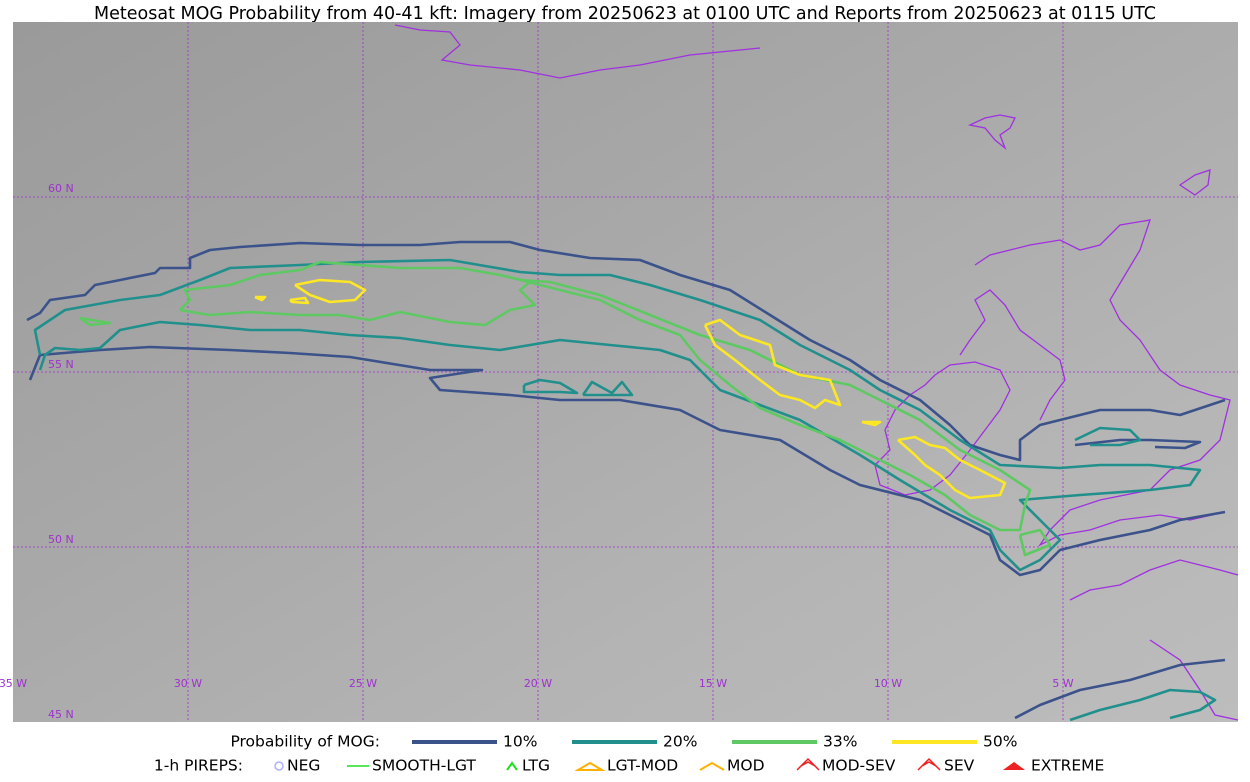 Image resolution: width=1250 pixels, height=782 pixels. What do you see at coordinates (61, 714) in the screenshot?
I see `lat-label: 45 N` at bounding box center [61, 714].